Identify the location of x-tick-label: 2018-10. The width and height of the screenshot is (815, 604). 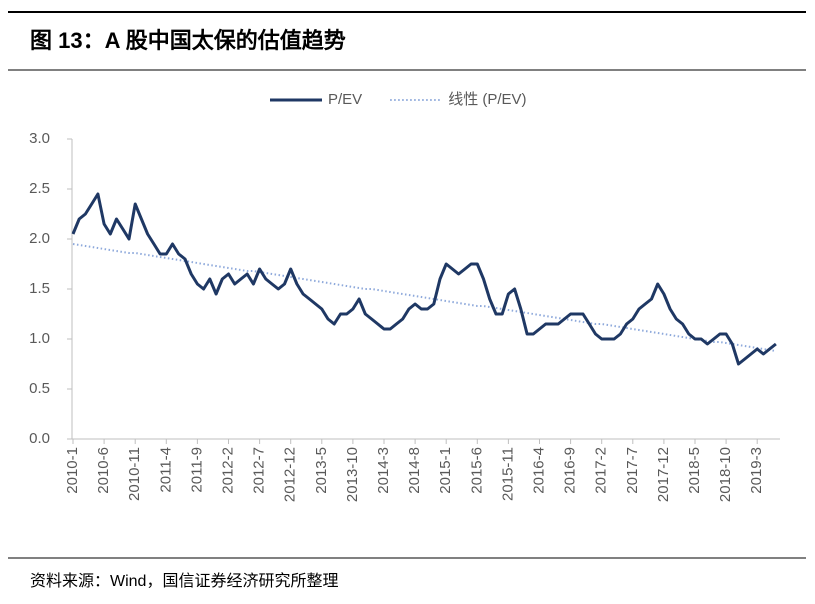
(725, 474).